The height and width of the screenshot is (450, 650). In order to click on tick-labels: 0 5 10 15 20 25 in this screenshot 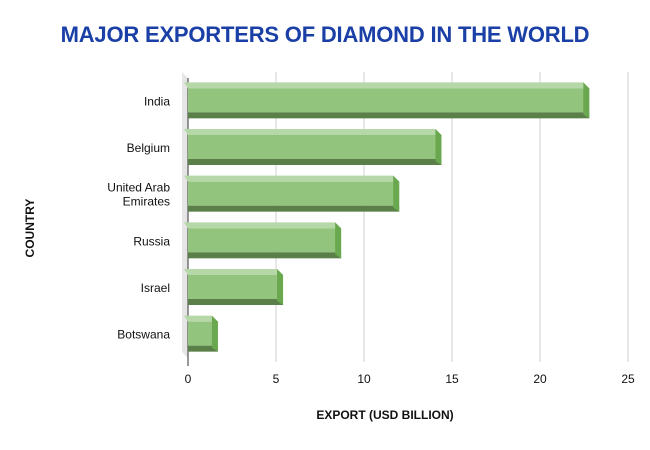, I will do `click(410, 379)`.